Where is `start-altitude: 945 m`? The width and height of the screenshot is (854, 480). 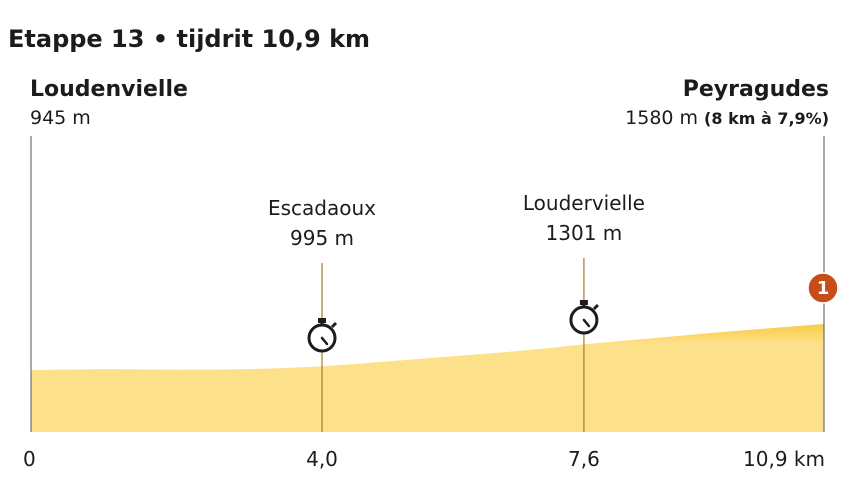 start-altitude: 945 m is located at coordinates (60, 118).